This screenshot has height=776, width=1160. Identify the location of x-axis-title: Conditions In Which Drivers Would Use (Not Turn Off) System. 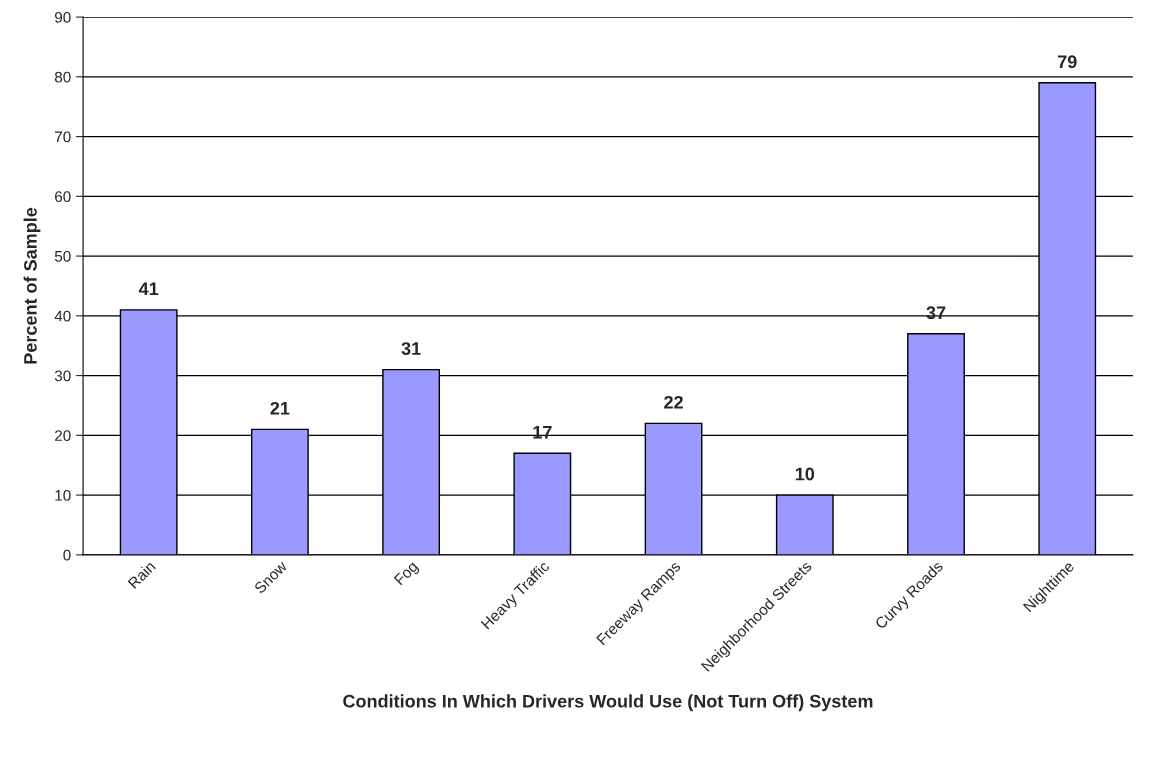
(608, 703).